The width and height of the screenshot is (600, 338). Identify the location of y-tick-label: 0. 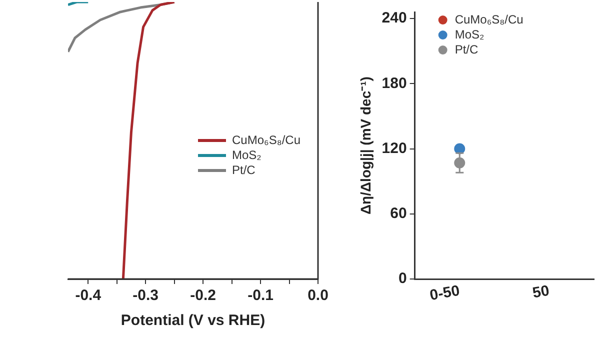
(402, 279).